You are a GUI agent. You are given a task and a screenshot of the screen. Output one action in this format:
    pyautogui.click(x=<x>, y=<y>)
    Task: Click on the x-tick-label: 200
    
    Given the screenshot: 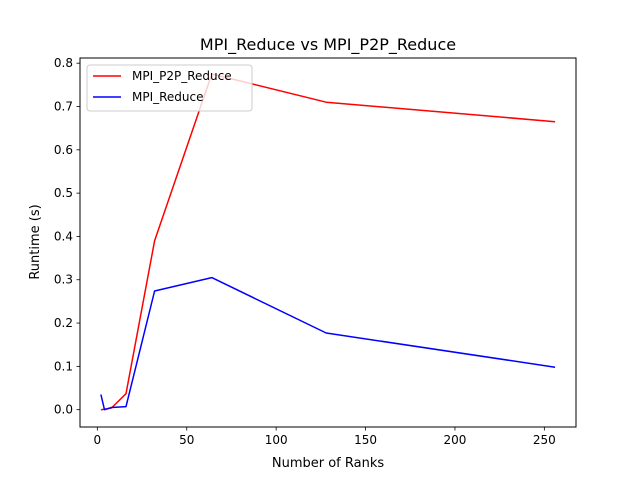 What is the action you would take?
    pyautogui.click(x=454, y=440)
    